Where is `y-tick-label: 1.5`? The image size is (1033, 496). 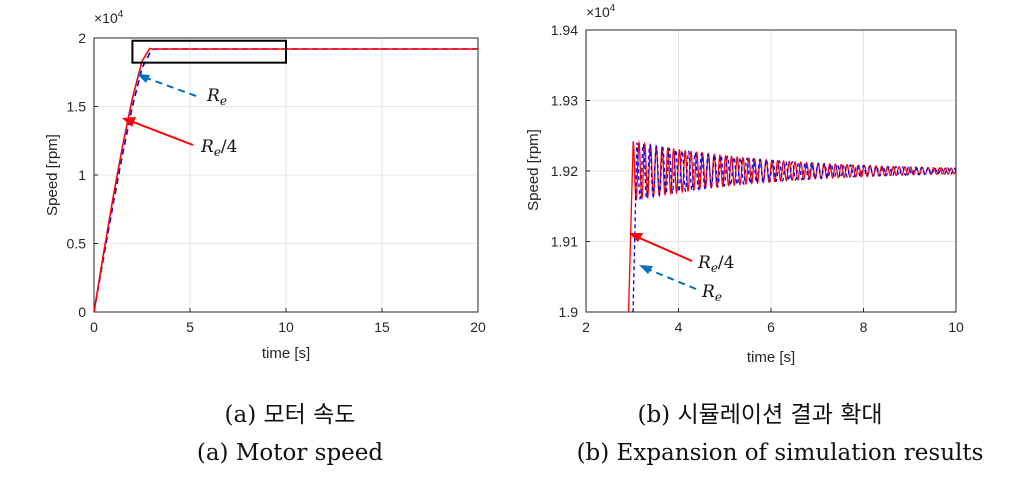 y-tick-label: 1.5 is located at coordinates (77, 107).